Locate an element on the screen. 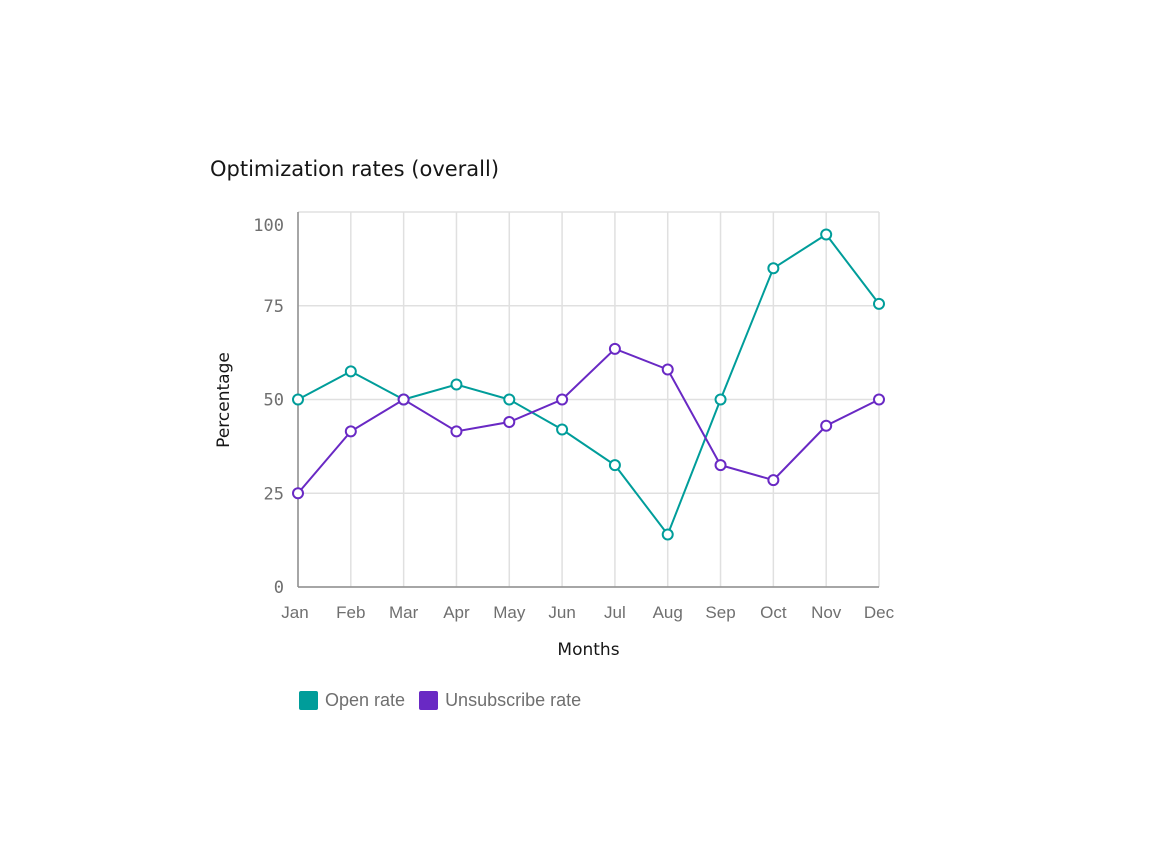  y-tick-label: 100 is located at coordinates (268, 226).